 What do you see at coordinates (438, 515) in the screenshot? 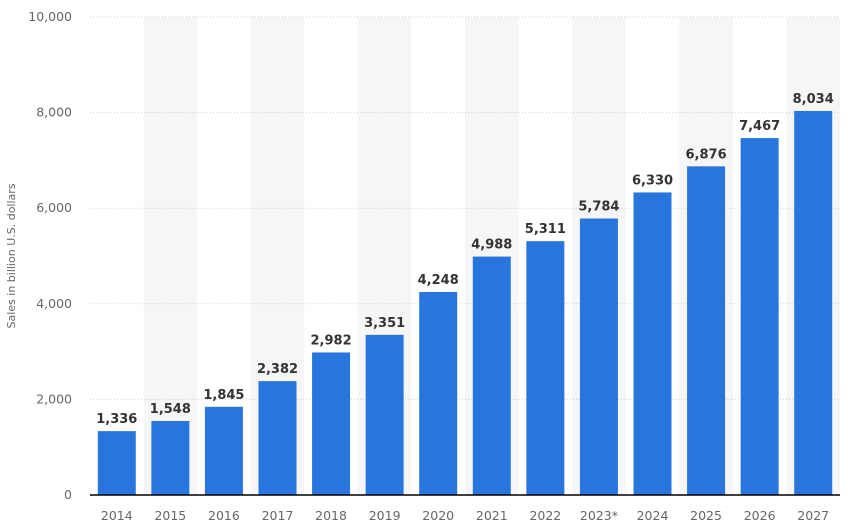
I see `x-tick-label: 2020` at bounding box center [438, 515].